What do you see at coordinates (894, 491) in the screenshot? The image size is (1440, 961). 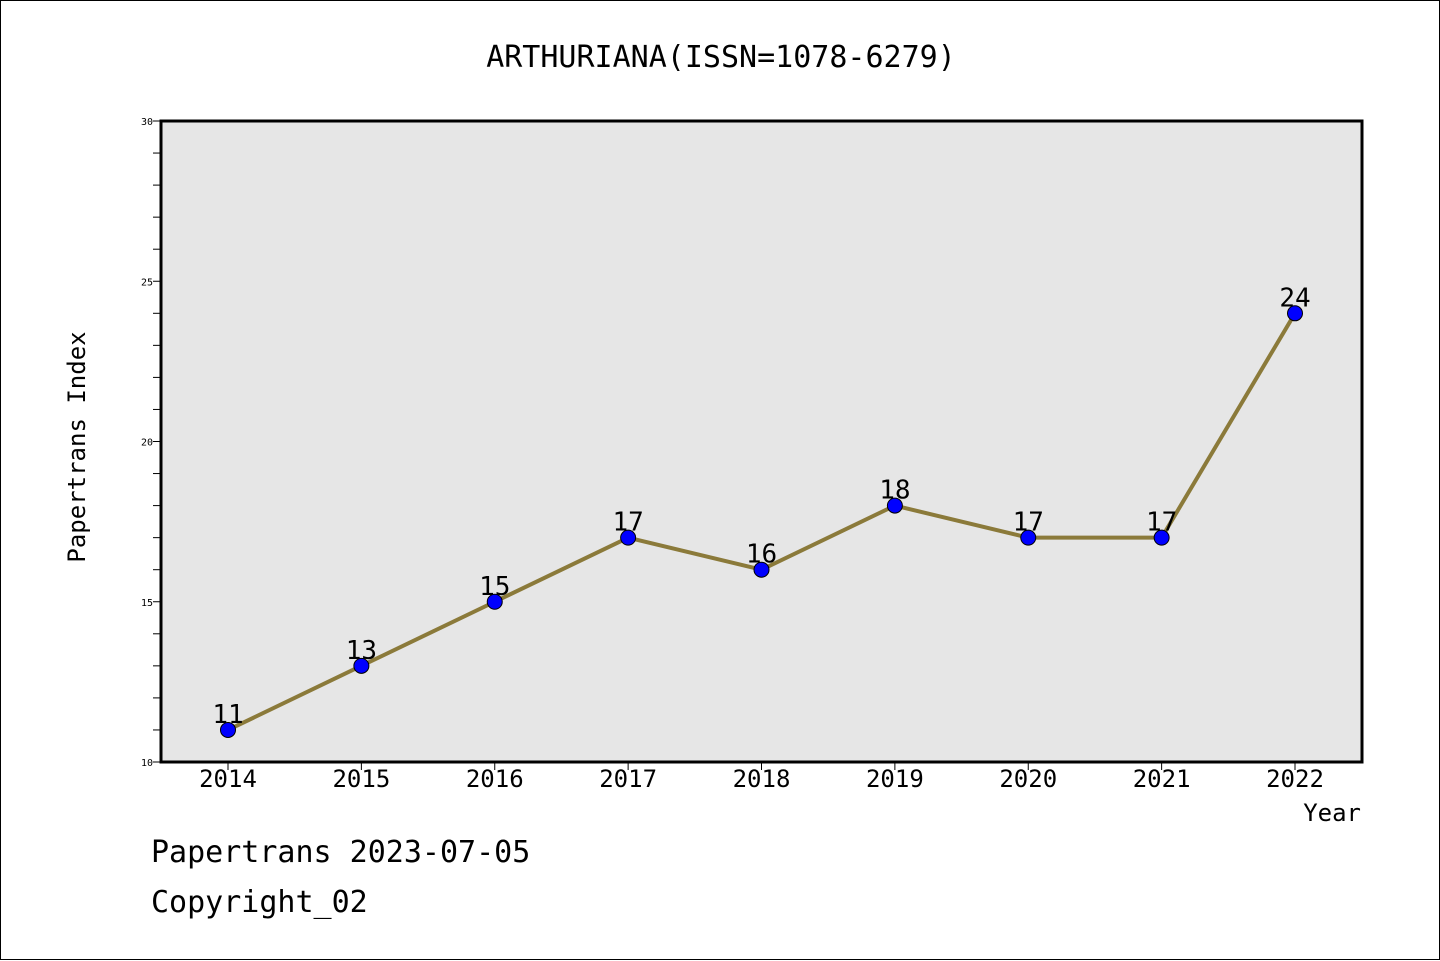 I see `data-label: 18` at bounding box center [894, 491].